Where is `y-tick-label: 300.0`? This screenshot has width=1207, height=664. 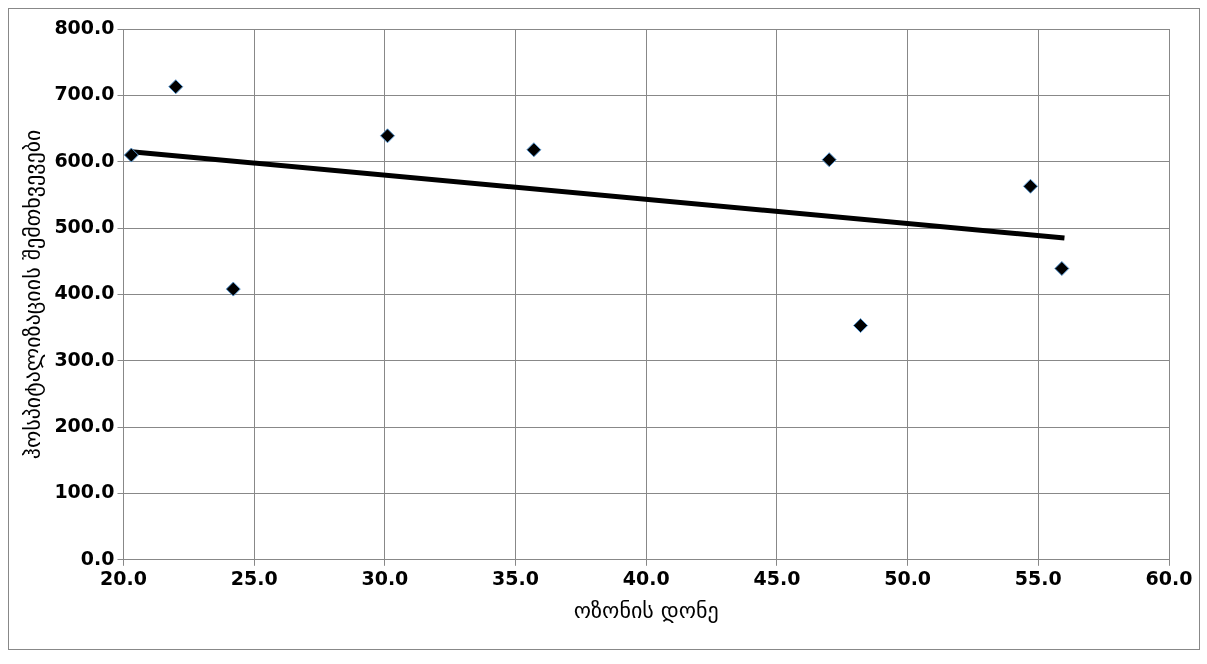 y-tick-label: 300.0 is located at coordinates (84, 358).